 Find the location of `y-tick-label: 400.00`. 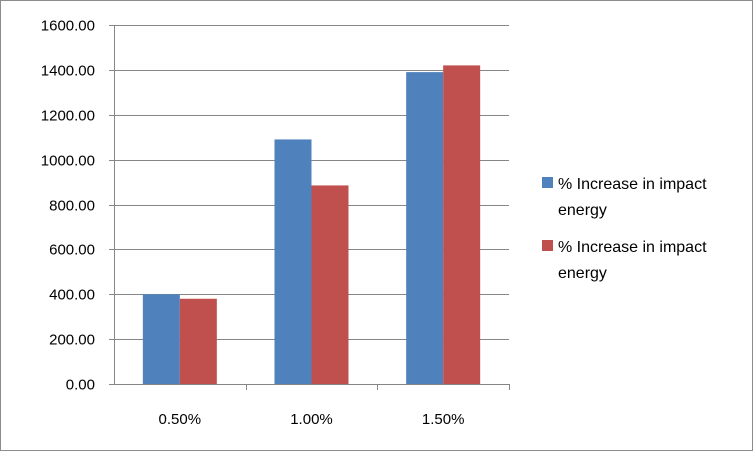

y-tick-label: 400.00 is located at coordinates (72, 295).